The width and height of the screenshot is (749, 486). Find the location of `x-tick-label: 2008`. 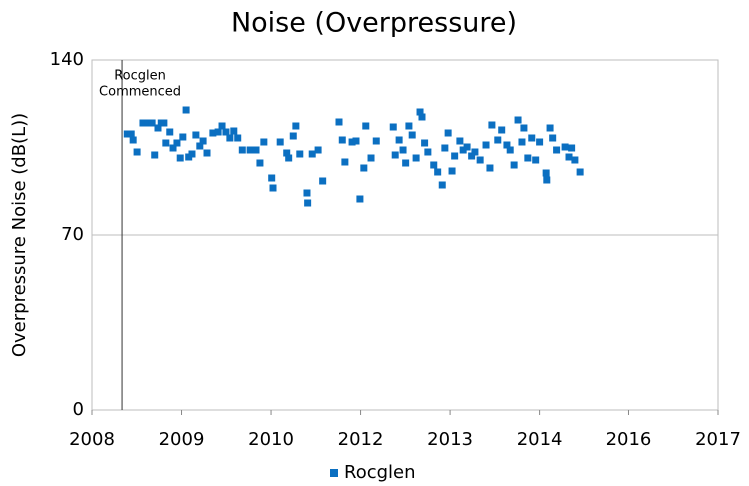

x-tick-label: 2008 is located at coordinates (92, 439).